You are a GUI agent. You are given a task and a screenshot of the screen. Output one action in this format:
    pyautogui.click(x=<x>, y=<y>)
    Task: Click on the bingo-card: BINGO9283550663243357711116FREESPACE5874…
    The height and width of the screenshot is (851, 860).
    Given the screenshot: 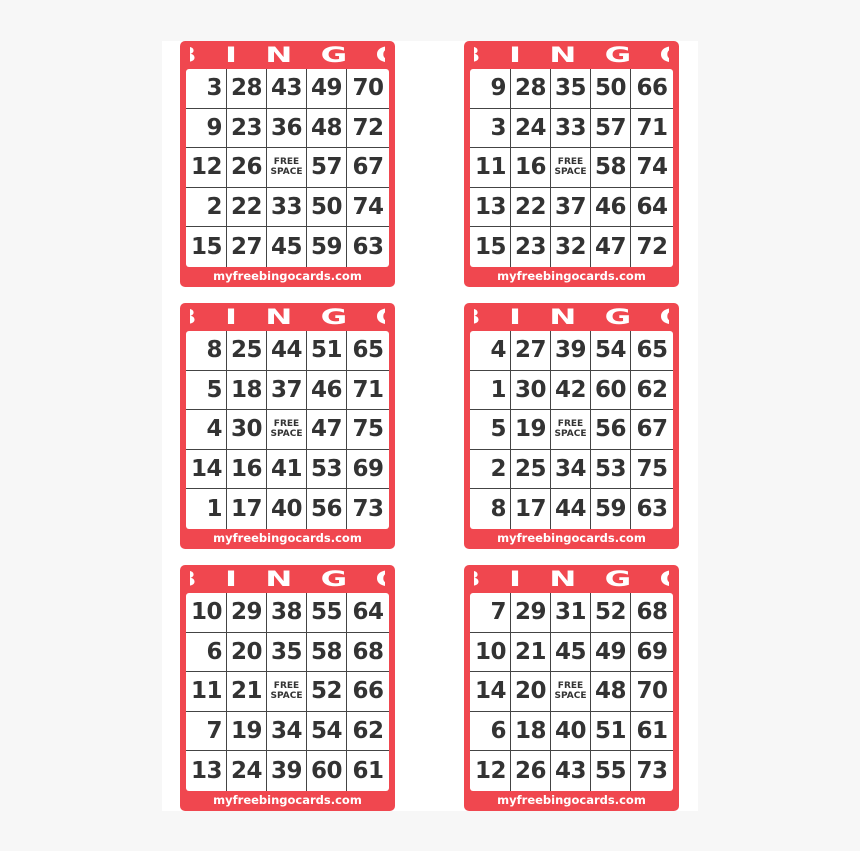 What is the action you would take?
    pyautogui.click(x=571, y=164)
    